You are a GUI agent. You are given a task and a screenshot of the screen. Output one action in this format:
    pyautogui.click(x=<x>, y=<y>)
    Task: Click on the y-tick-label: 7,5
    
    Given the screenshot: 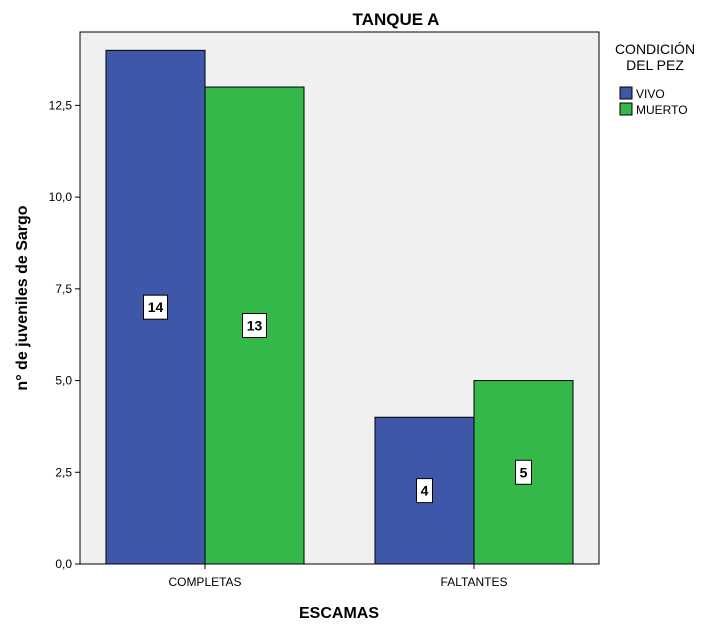 What is the action you would take?
    pyautogui.click(x=63, y=289)
    